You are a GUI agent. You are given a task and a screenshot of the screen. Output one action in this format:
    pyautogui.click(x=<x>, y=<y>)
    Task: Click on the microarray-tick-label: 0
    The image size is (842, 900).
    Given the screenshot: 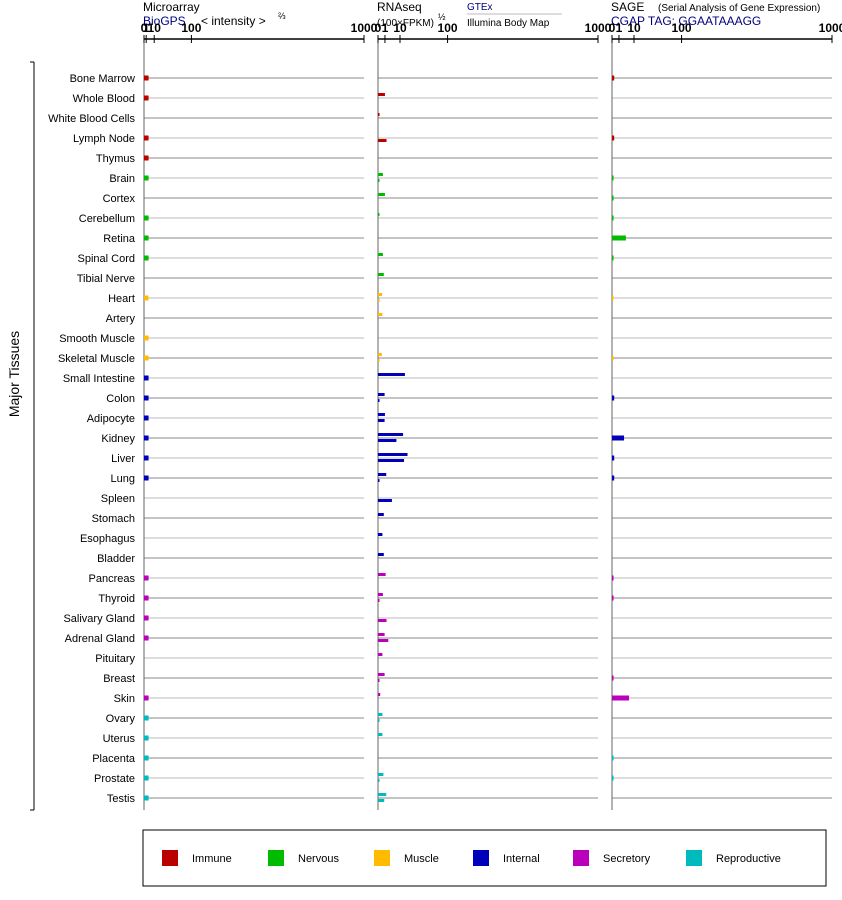 What is the action you would take?
    pyautogui.click(x=144, y=28)
    